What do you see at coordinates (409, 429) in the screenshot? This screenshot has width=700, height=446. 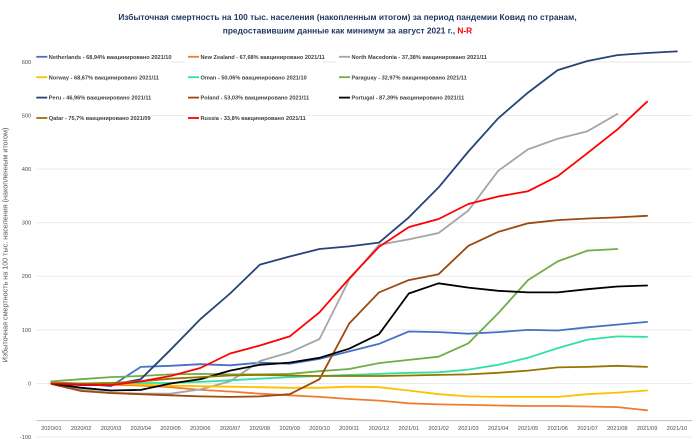 I see `svg-text: 2021/01` at bounding box center [409, 429].